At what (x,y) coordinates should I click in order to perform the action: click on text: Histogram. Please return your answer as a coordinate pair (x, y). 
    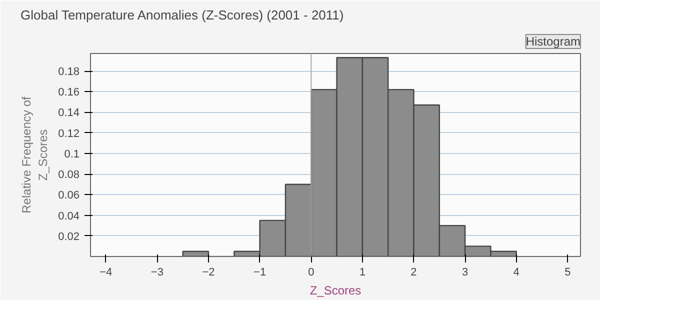
    Looking at the image, I should click on (553, 41).